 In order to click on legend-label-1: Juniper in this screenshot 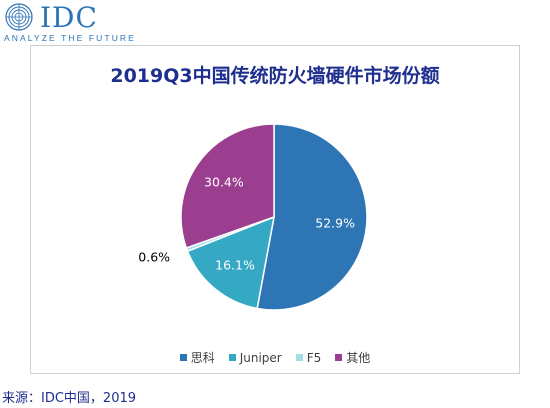, I will do `click(260, 357)`.